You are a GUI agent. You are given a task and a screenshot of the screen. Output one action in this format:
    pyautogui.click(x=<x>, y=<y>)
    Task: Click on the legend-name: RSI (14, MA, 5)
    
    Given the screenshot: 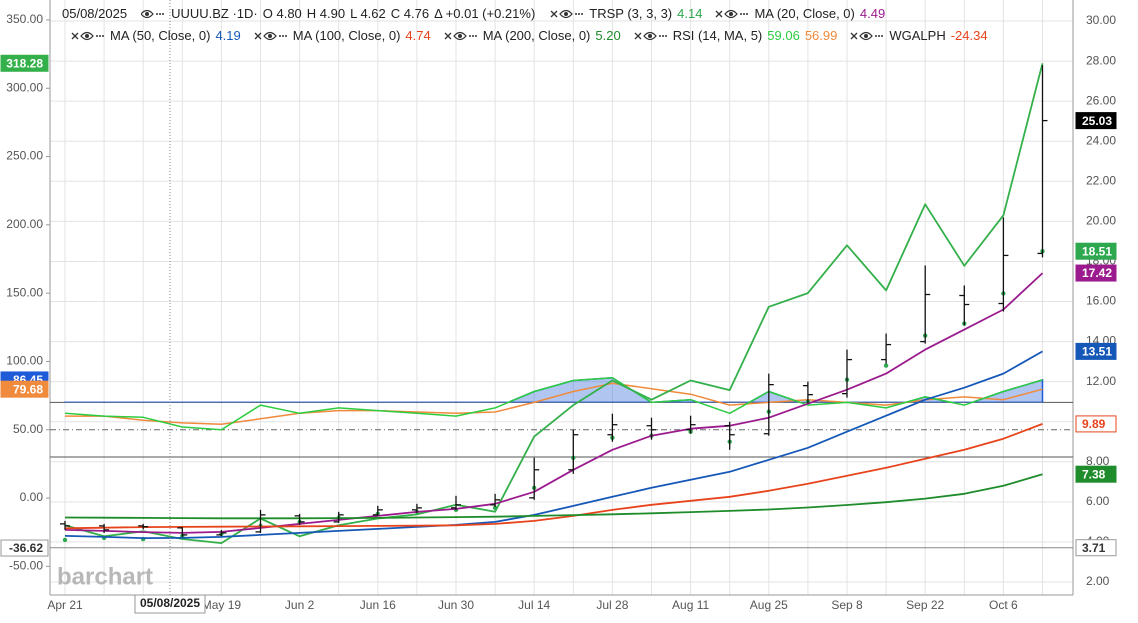 What is the action you would take?
    pyautogui.click(x=717, y=35)
    